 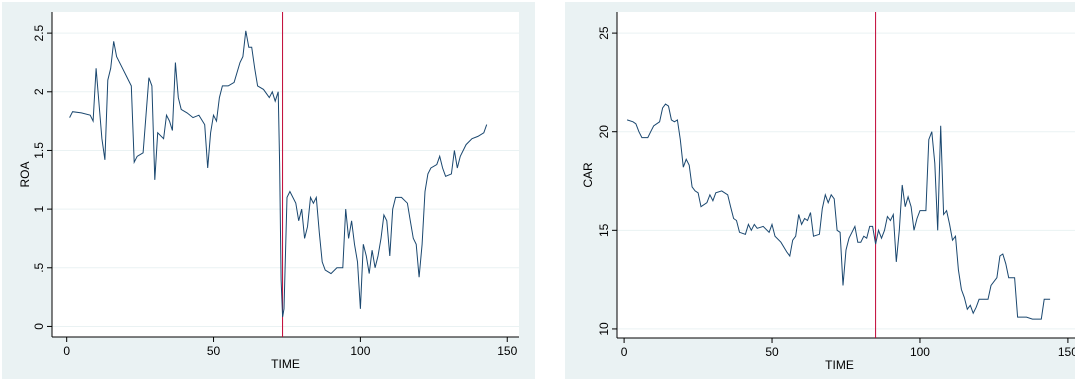 I want to click on y-tick-label: 2.5, so click(x=39, y=32).